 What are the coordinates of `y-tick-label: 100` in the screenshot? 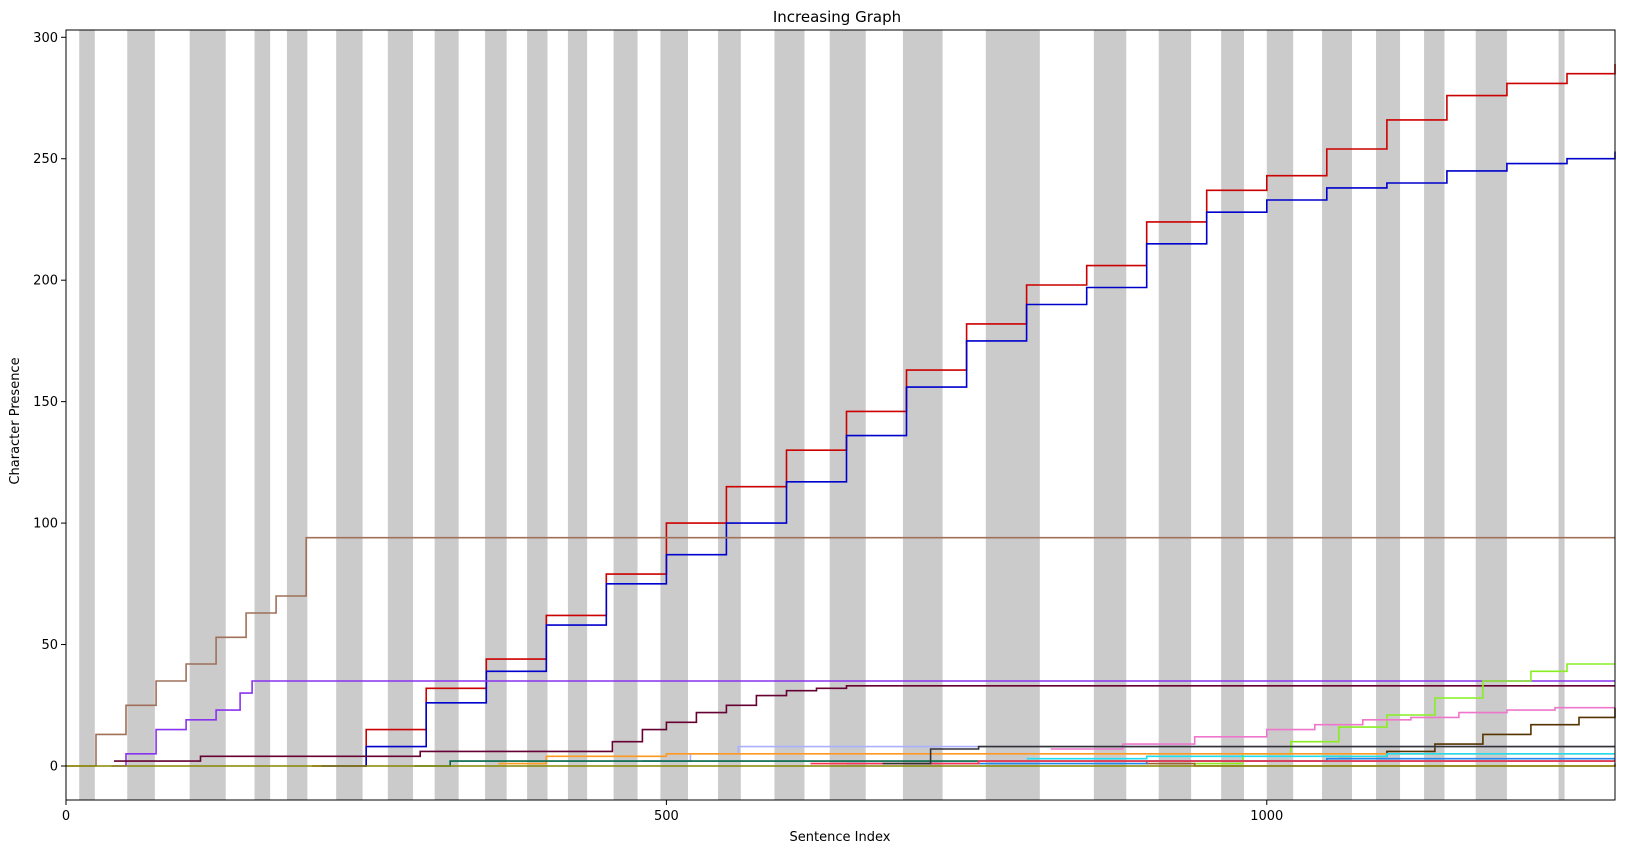 It's located at (45, 524).